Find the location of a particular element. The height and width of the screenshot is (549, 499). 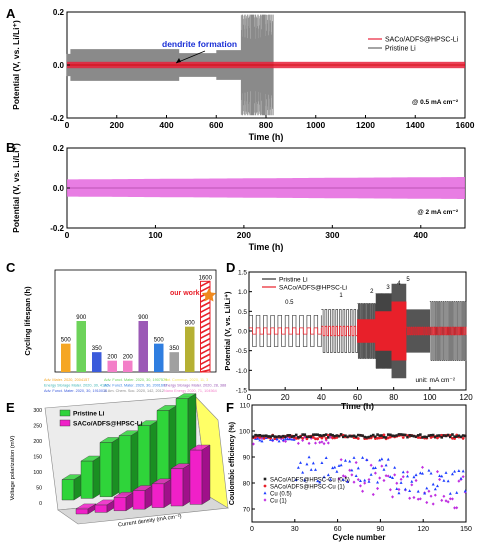

x-tick-label-f: 90 is located at coordinates (381, 529).